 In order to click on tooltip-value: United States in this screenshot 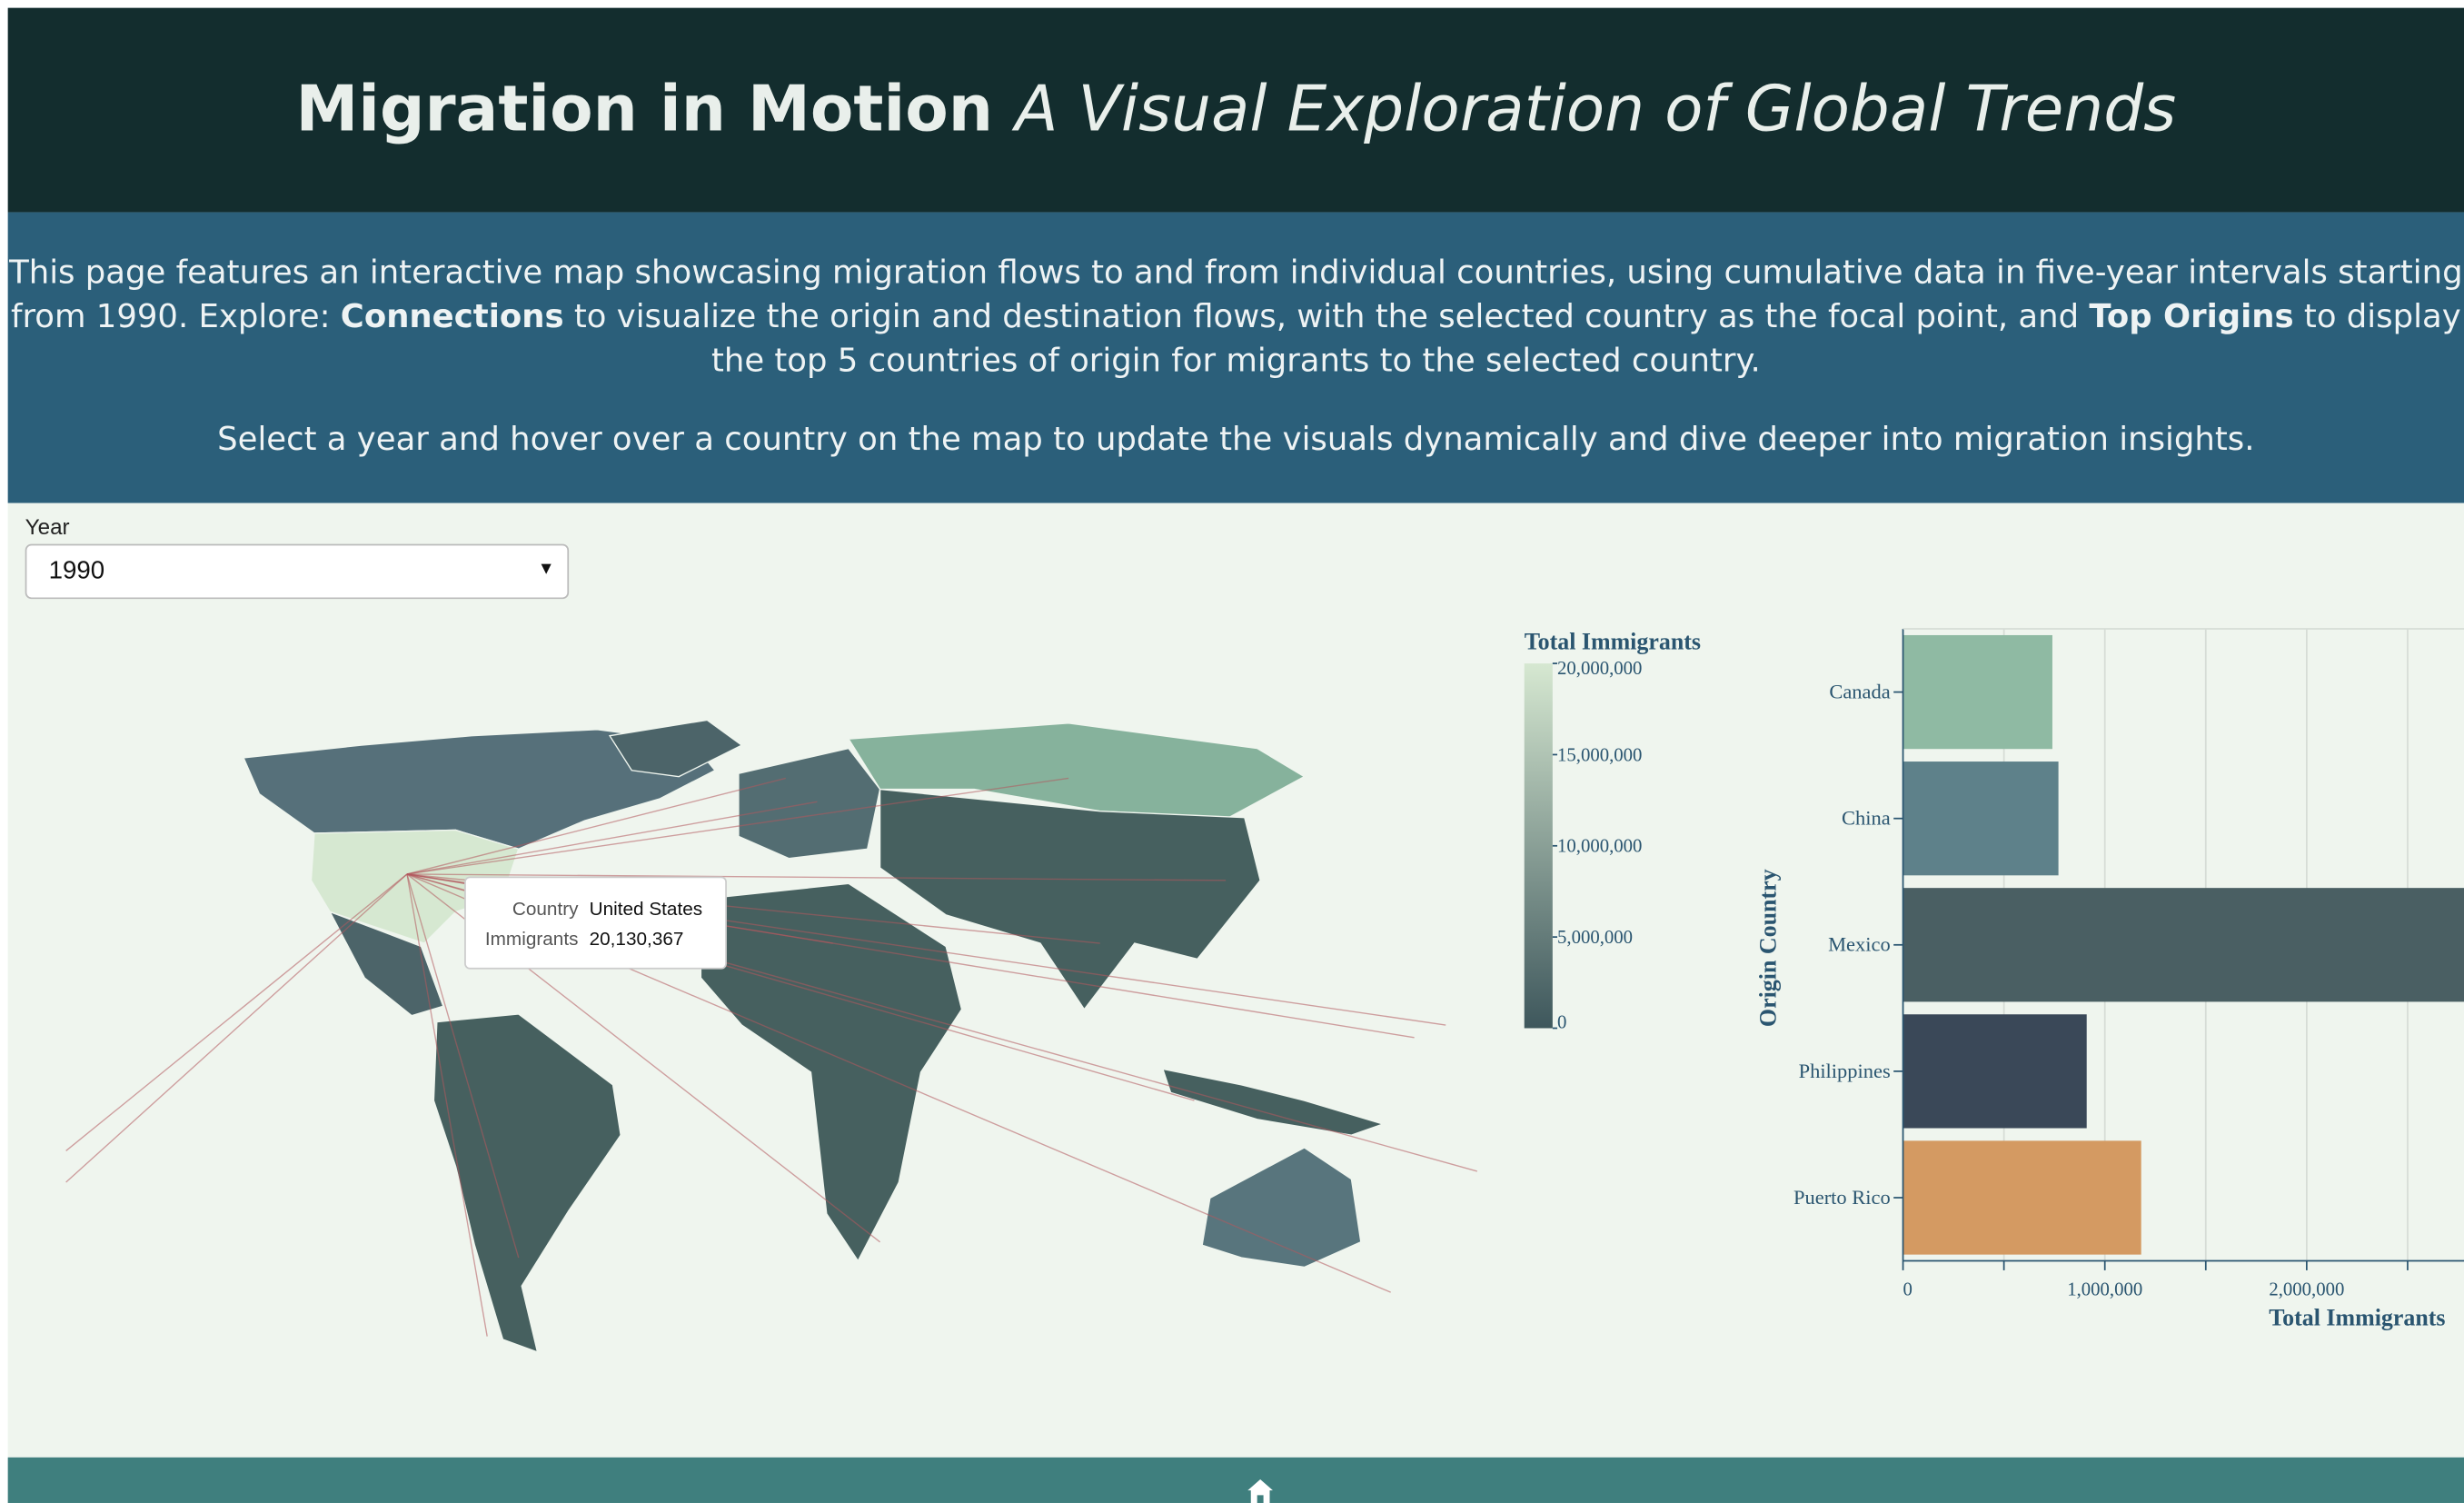, I will do `click(646, 909)`.